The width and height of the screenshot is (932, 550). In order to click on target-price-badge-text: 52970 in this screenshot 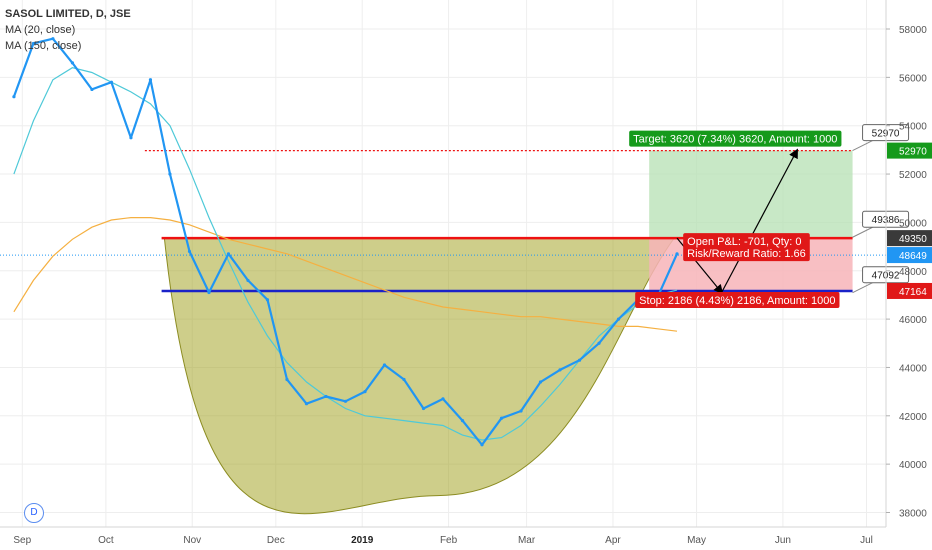, I will do `click(913, 152)`.